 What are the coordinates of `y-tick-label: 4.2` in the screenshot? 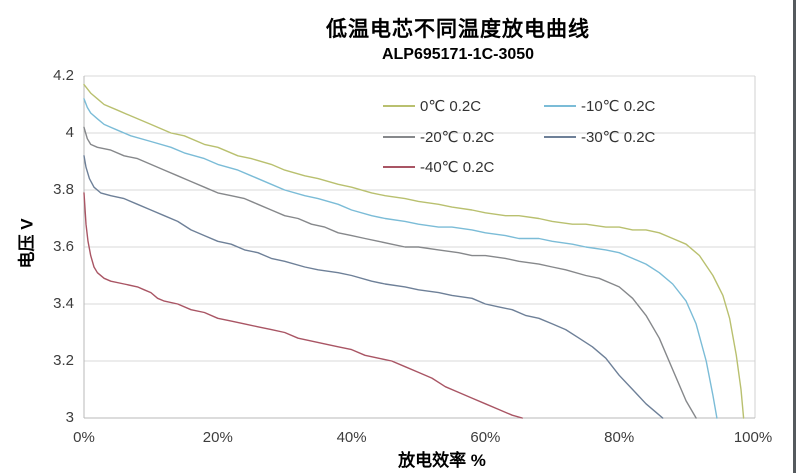 It's located at (63, 75).